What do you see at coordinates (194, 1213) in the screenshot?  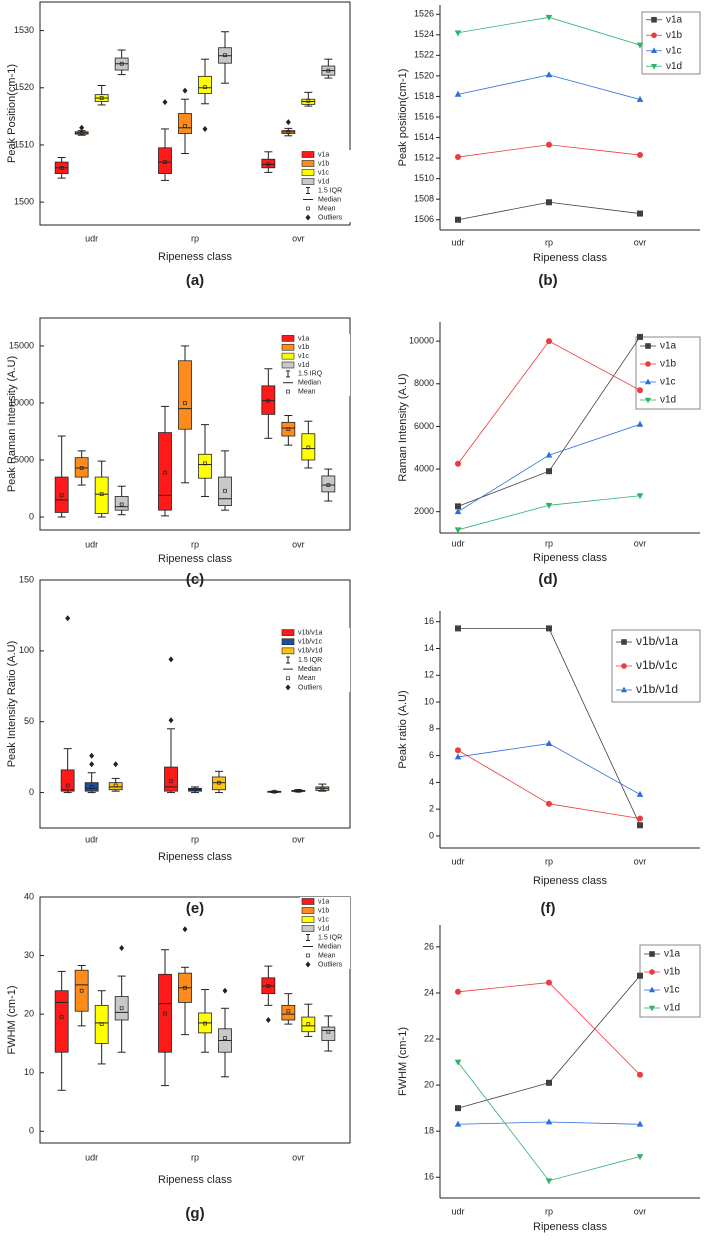 I see `panel-caption: (g)` at bounding box center [194, 1213].